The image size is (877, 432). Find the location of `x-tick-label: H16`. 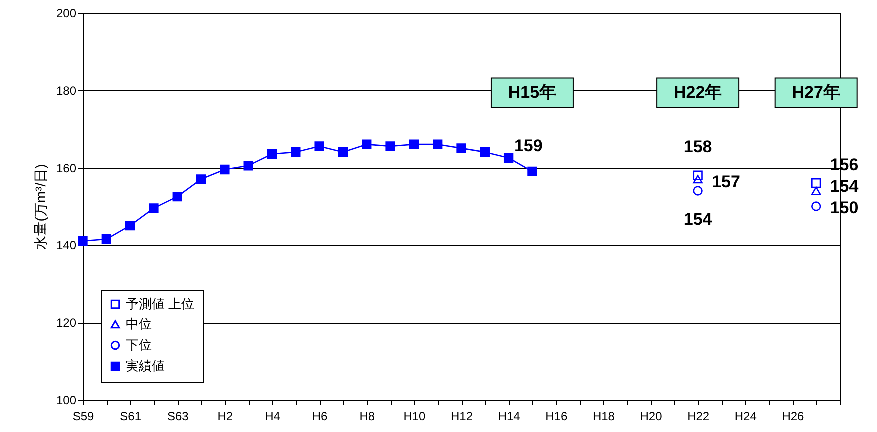

x-tick-label: H16 is located at coordinates (557, 417).